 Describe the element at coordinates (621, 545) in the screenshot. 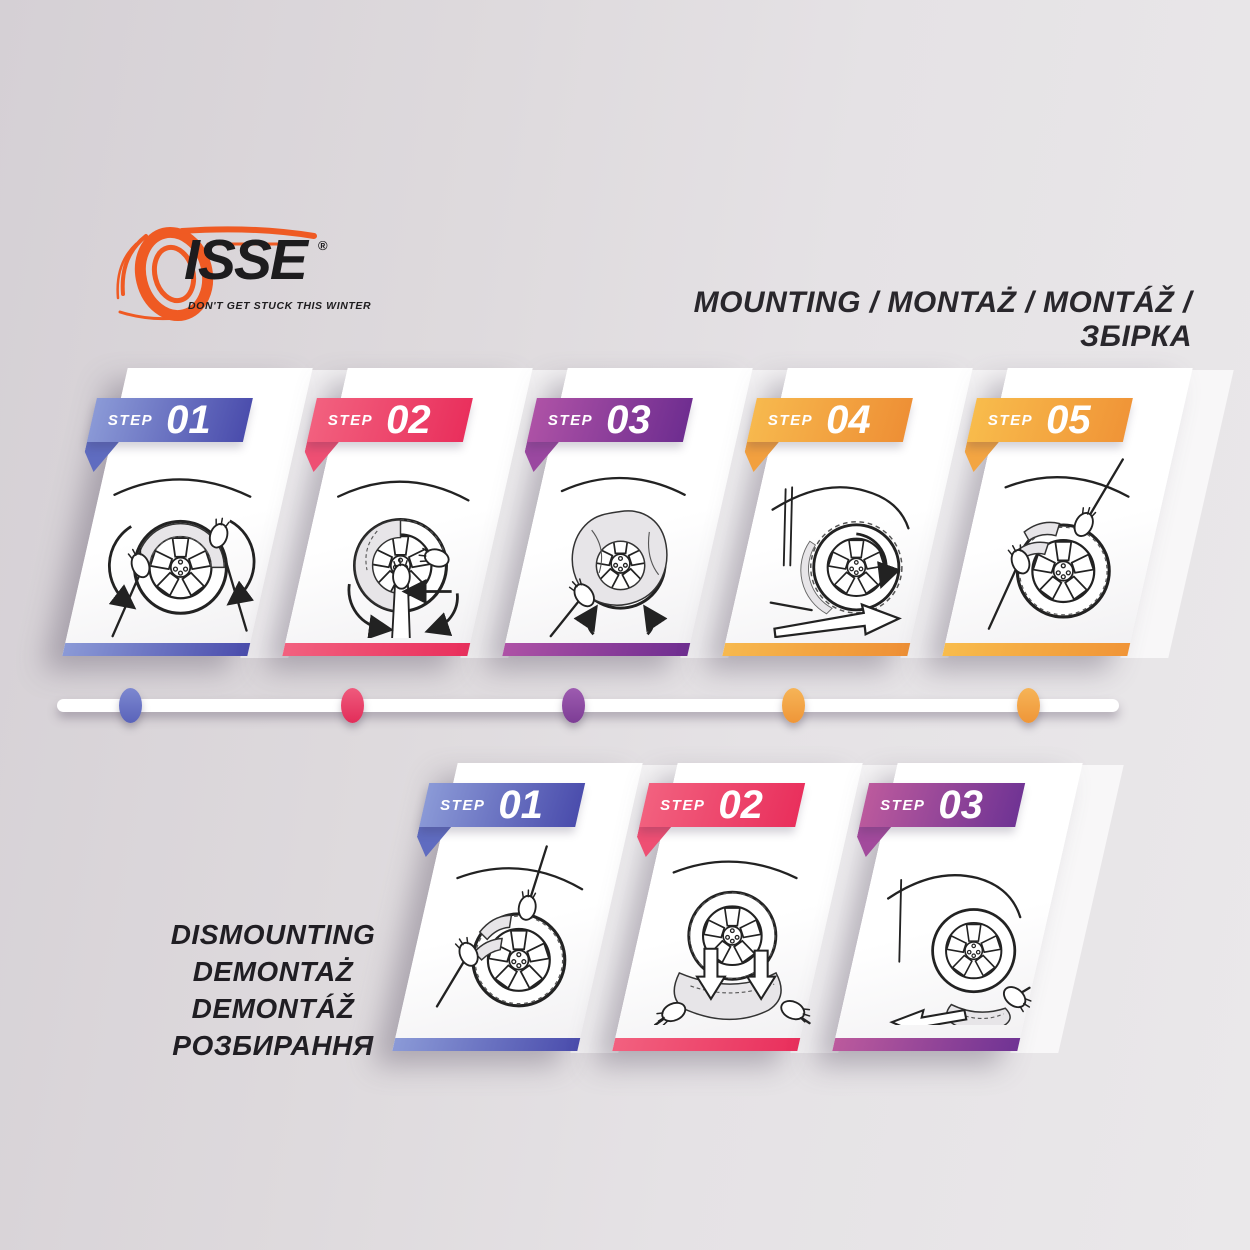

I see `mount-step-3-illustration` at that location.